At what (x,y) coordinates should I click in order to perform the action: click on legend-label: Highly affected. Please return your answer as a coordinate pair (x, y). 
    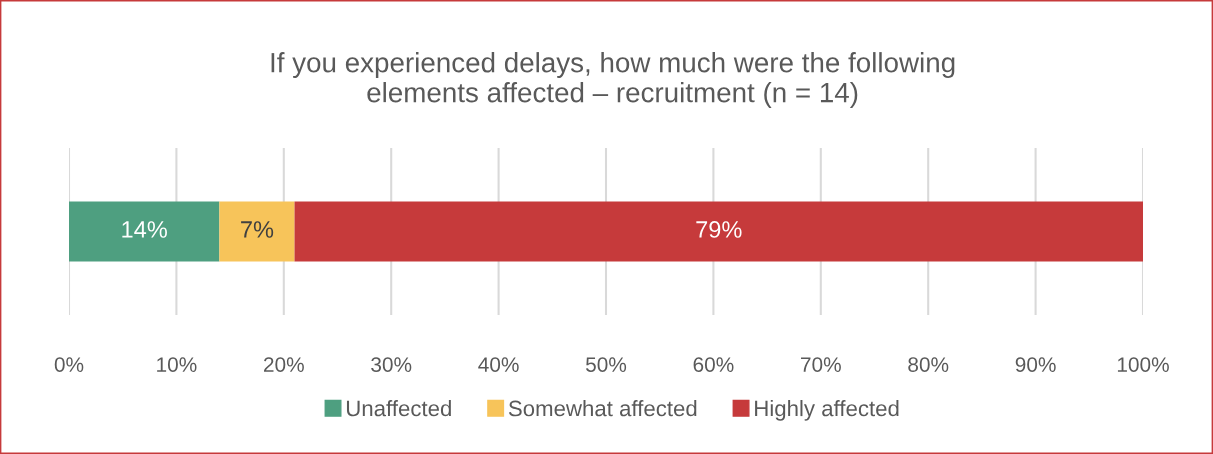
    Looking at the image, I should click on (827, 410).